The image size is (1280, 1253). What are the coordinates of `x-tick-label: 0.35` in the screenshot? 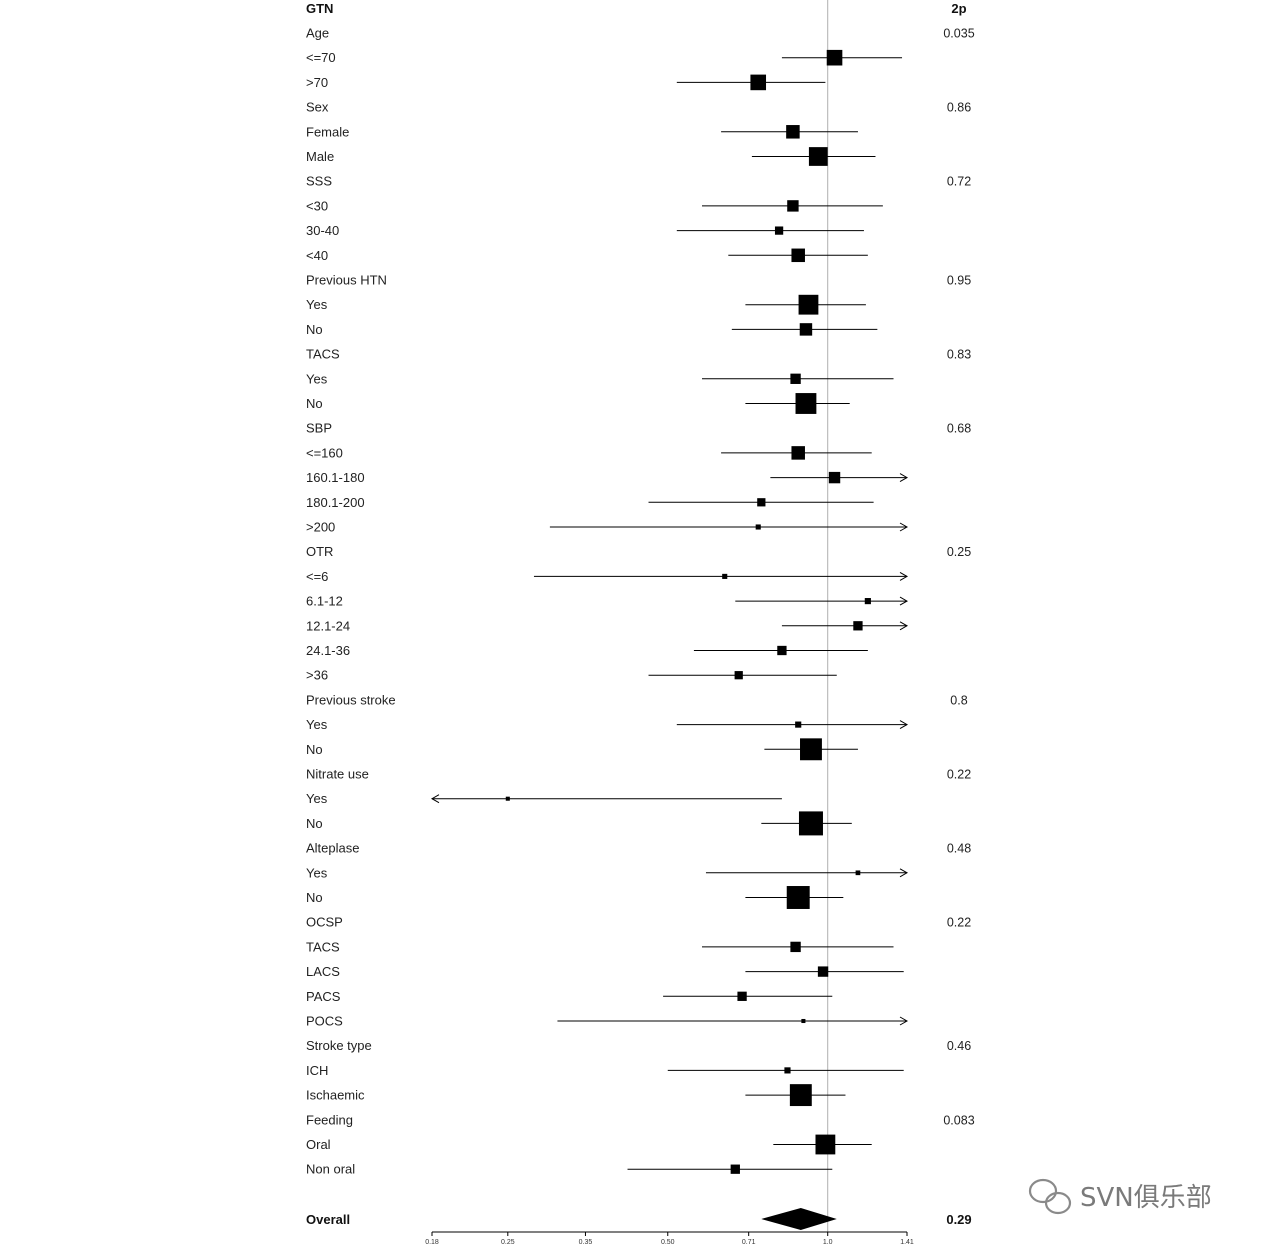 It's located at (586, 1242).